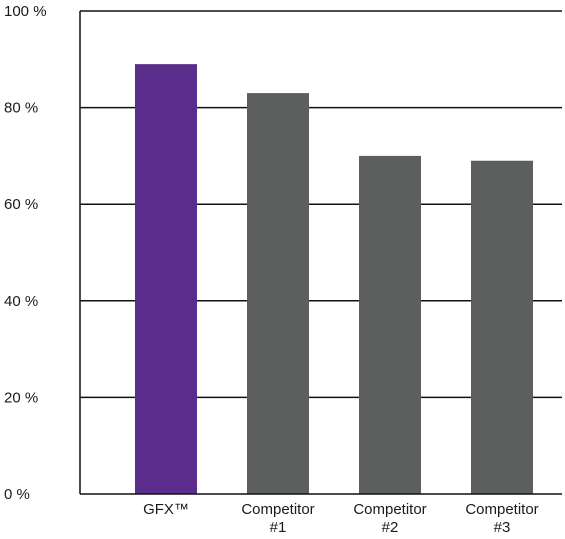 Image resolution: width=565 pixels, height=539 pixels. Describe the element at coordinates (390, 527) in the screenshot. I see `category-label: #2` at that location.